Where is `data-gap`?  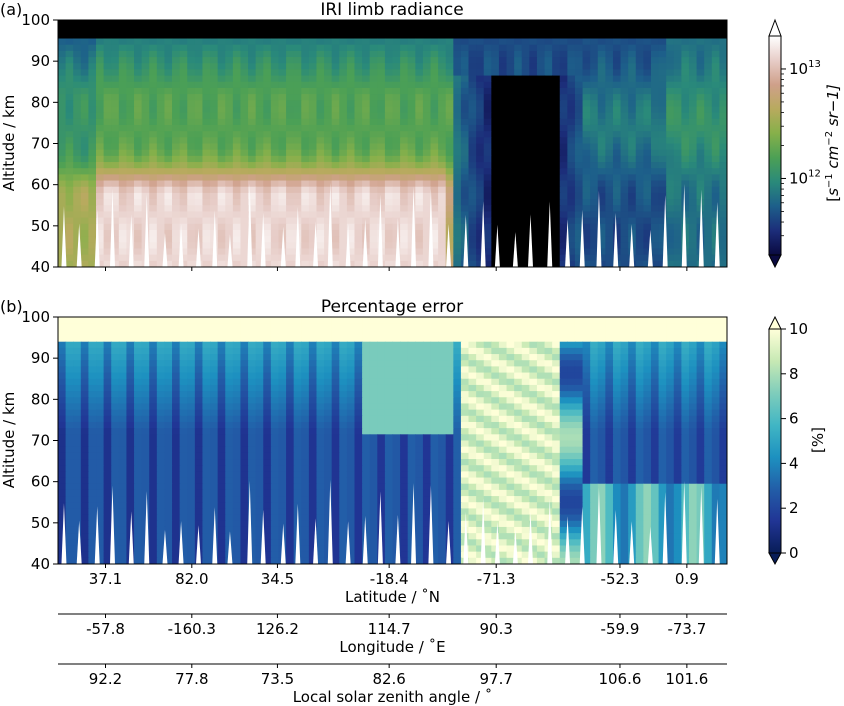
data-gap is located at coordinates (131, 240).